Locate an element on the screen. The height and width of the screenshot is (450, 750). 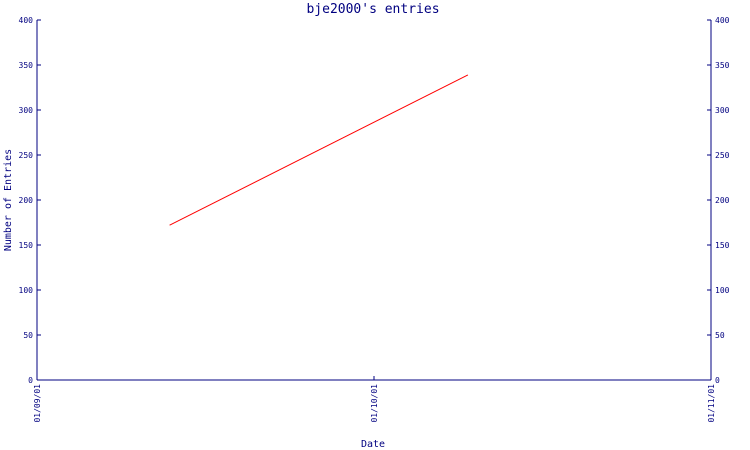
y-tick-label-left: 350 is located at coordinates (26, 65).